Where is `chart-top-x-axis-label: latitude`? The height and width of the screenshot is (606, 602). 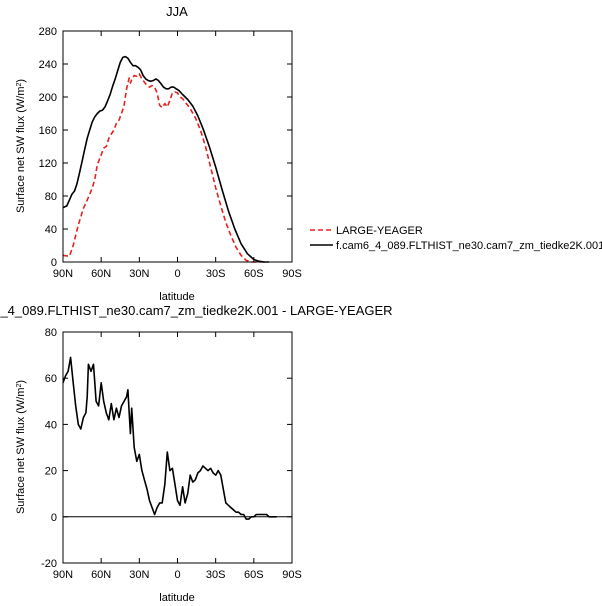 chart-top-x-axis-label: latitude is located at coordinates (176, 297).